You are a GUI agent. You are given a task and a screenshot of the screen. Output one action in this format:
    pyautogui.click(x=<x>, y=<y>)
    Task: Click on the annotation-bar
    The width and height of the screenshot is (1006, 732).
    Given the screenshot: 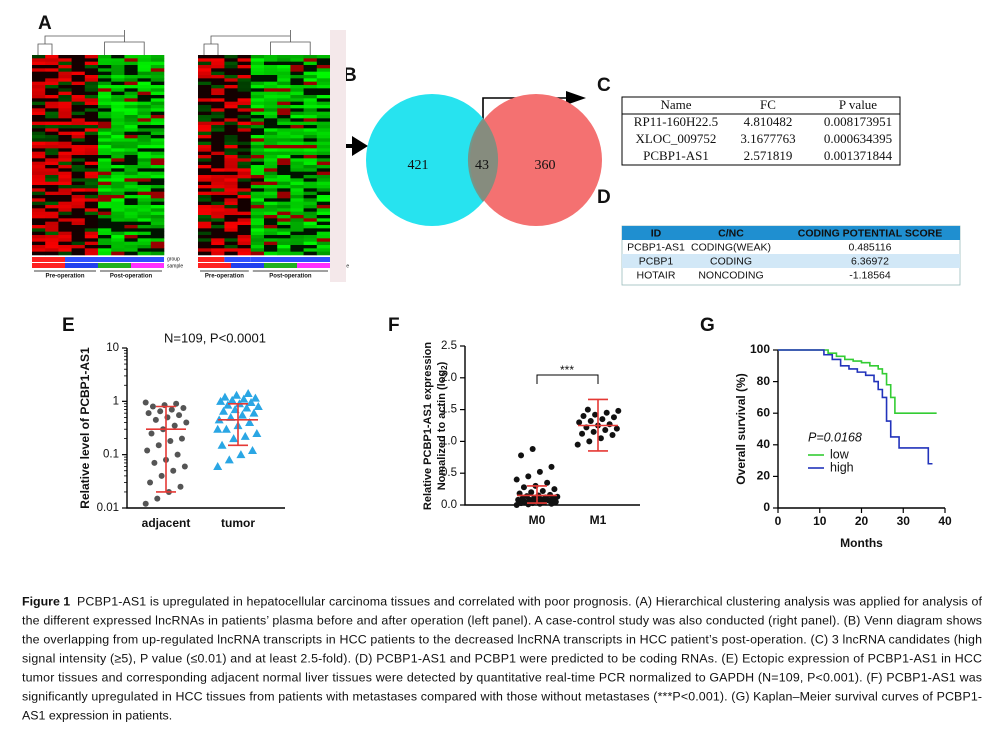 What is the action you would take?
    pyautogui.click(x=313, y=265)
    